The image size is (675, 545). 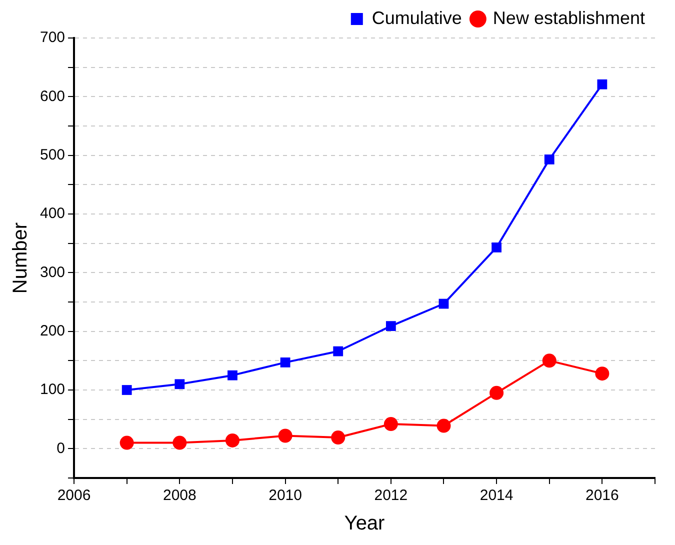 I want to click on y-tick-label: 500, so click(x=53, y=155).